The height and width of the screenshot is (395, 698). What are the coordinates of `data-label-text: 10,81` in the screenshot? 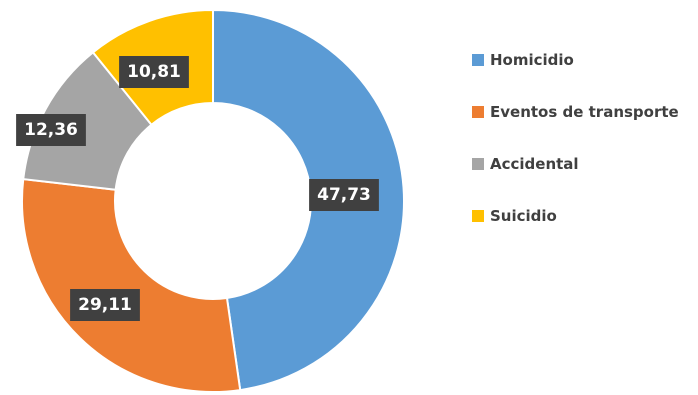 It's located at (154, 72).